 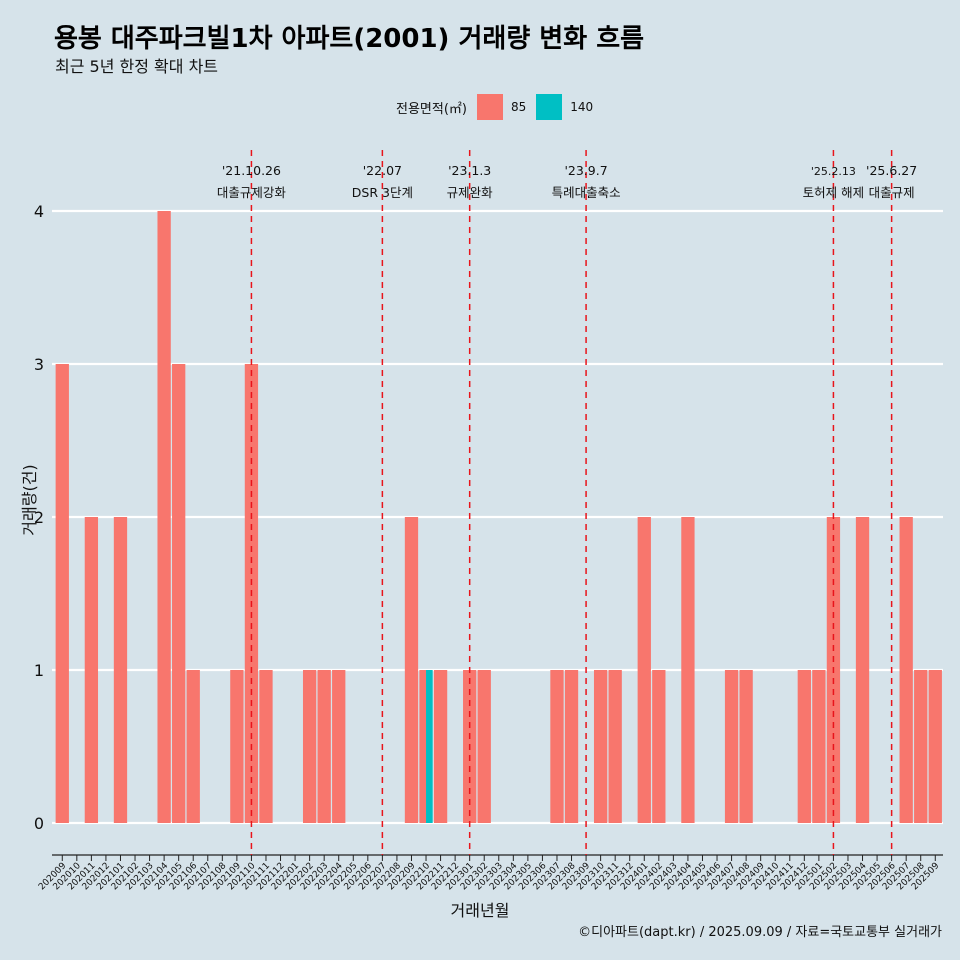 What do you see at coordinates (382, 192) in the screenshot?
I see `event-label: DSR 3단계` at bounding box center [382, 192].